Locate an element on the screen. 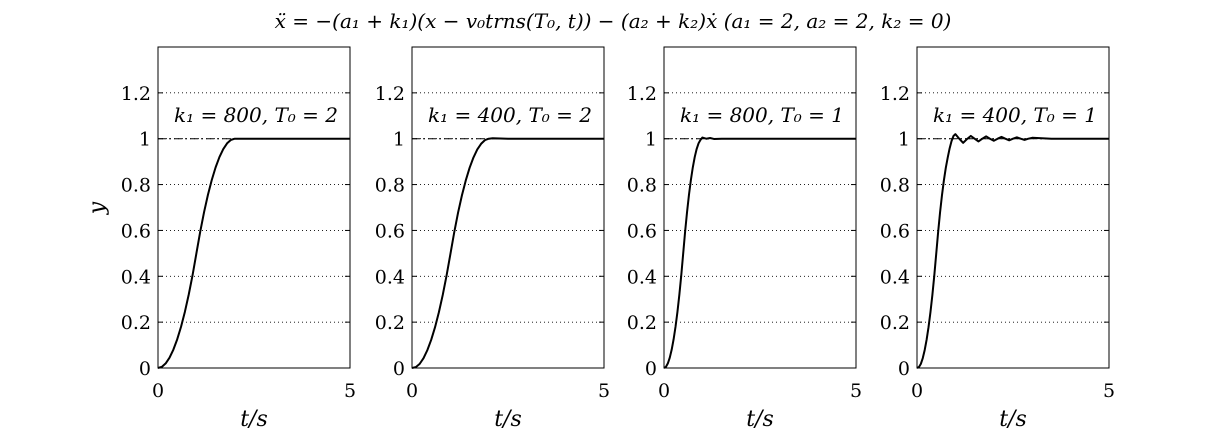  parameter-annotation: k₁ = 400, T₀ = 2 is located at coordinates (510, 115).